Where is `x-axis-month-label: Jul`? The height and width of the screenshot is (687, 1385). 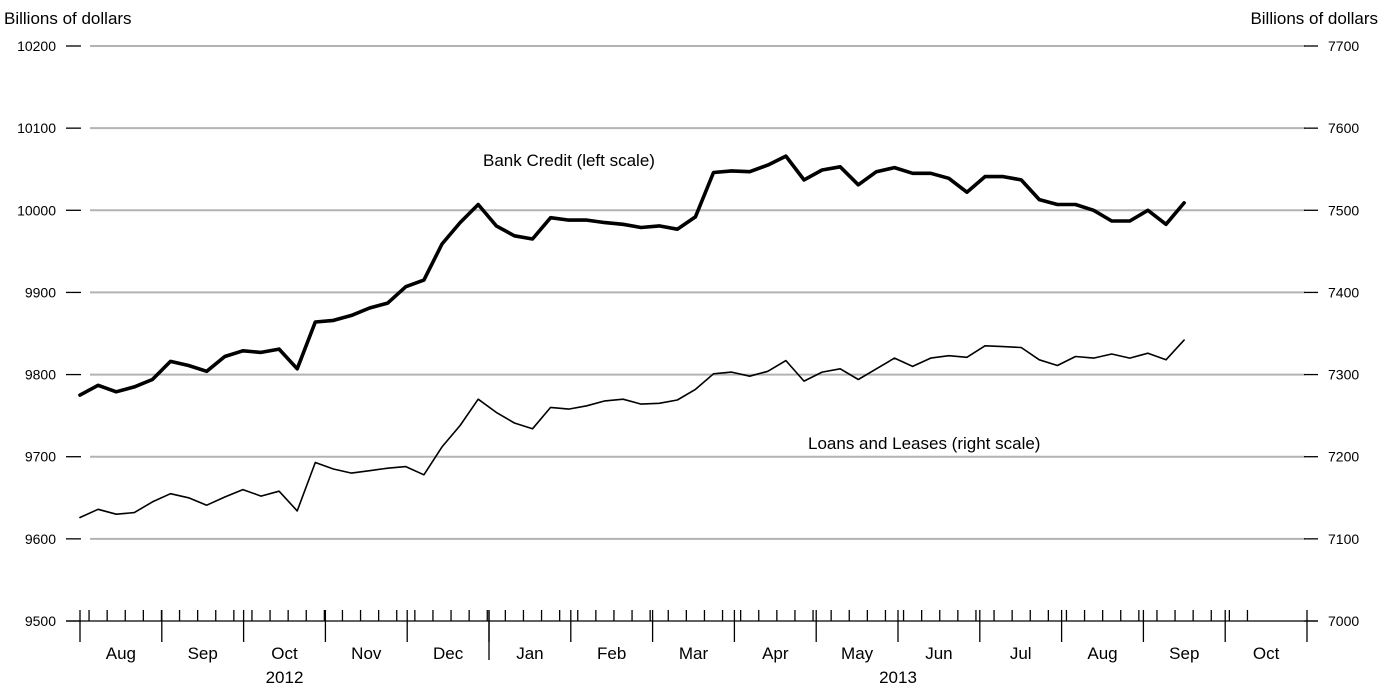
x-axis-month-label: Jul is located at coordinates (1021, 653).